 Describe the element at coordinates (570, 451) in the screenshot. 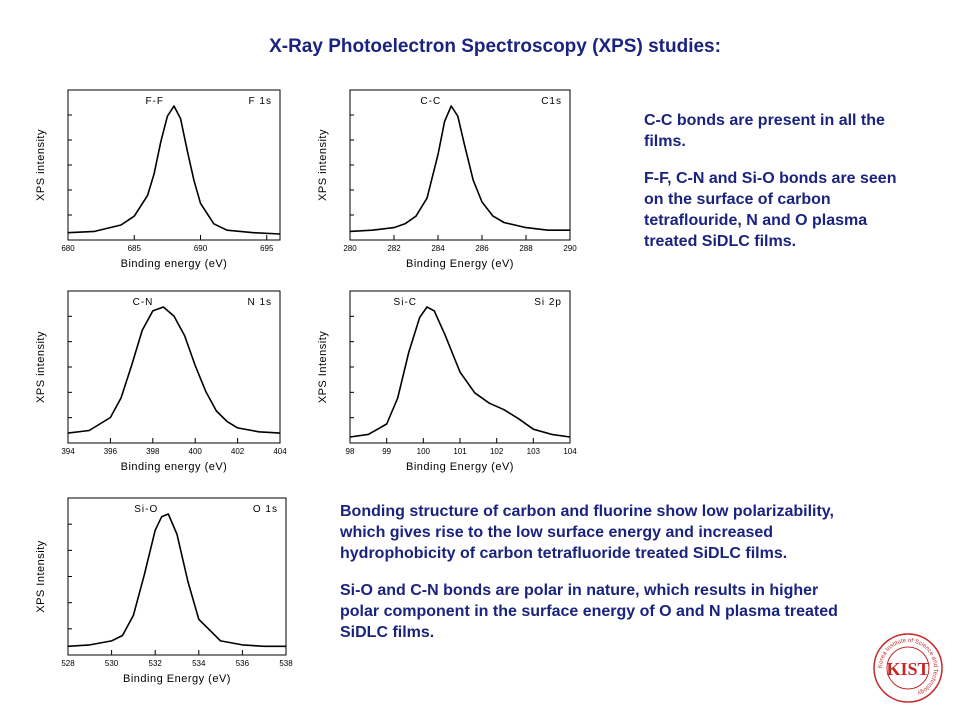

I see `x-tick-label: 104` at that location.